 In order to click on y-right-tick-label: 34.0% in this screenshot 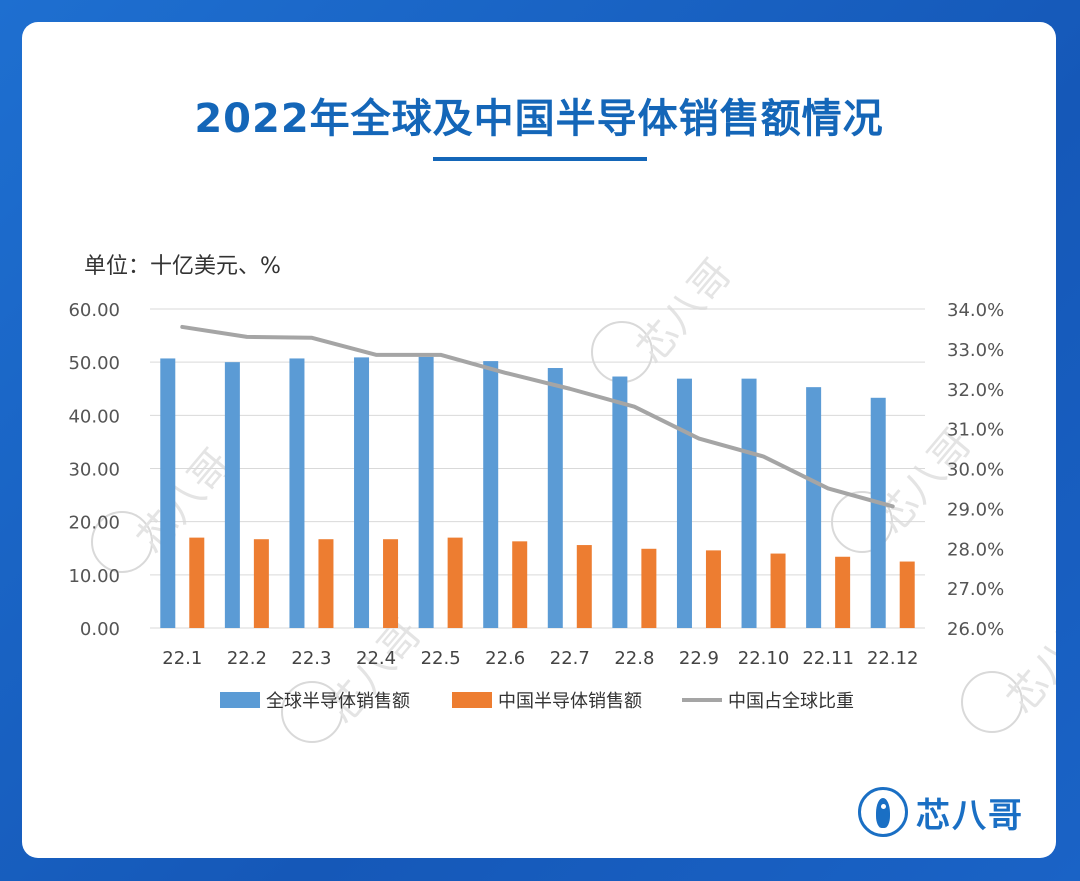, I will do `click(975, 310)`.